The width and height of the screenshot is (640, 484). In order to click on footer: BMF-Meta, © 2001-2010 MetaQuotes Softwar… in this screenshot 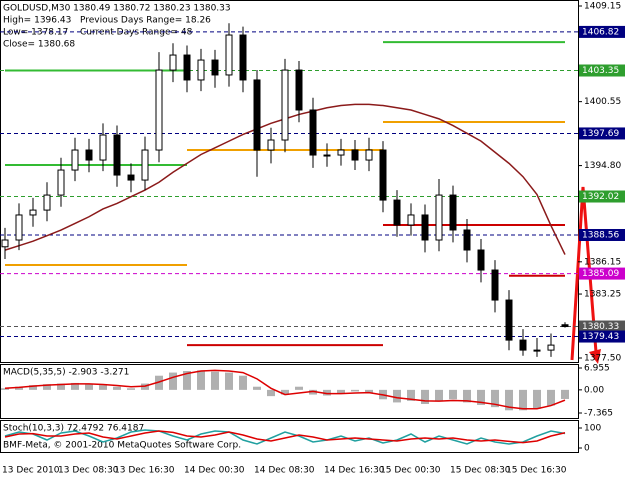, I will do `click(122, 446)`.